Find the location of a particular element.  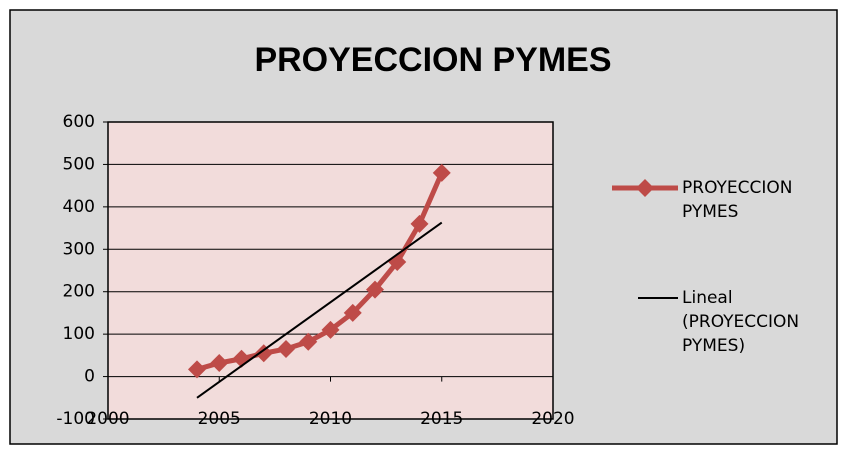

y-tick-label: 100 is located at coordinates (79, 334).